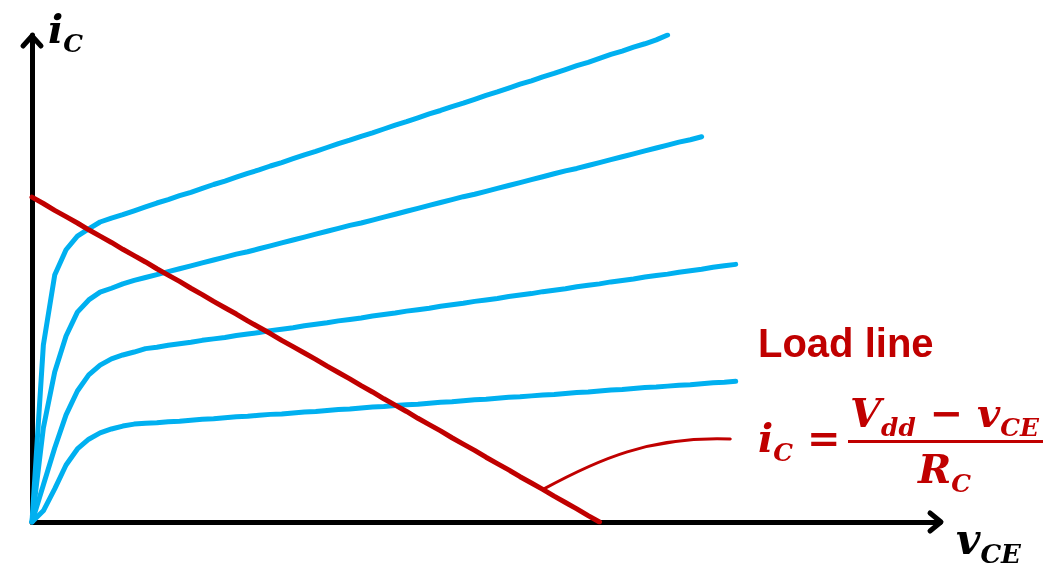 The height and width of the screenshot is (565, 1056). What do you see at coordinates (988, 540) in the screenshot?
I see `x-axis-title: v$_{CE}$` at bounding box center [988, 540].